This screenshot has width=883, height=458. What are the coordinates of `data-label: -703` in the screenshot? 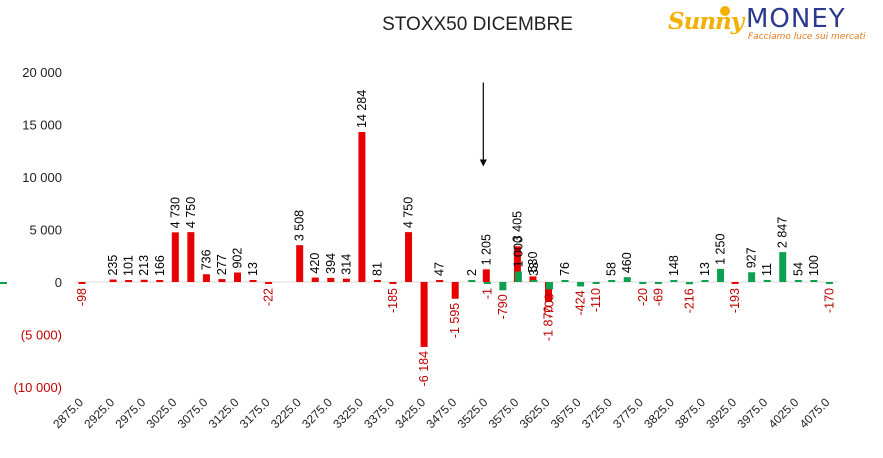 It's located at (550, 305).